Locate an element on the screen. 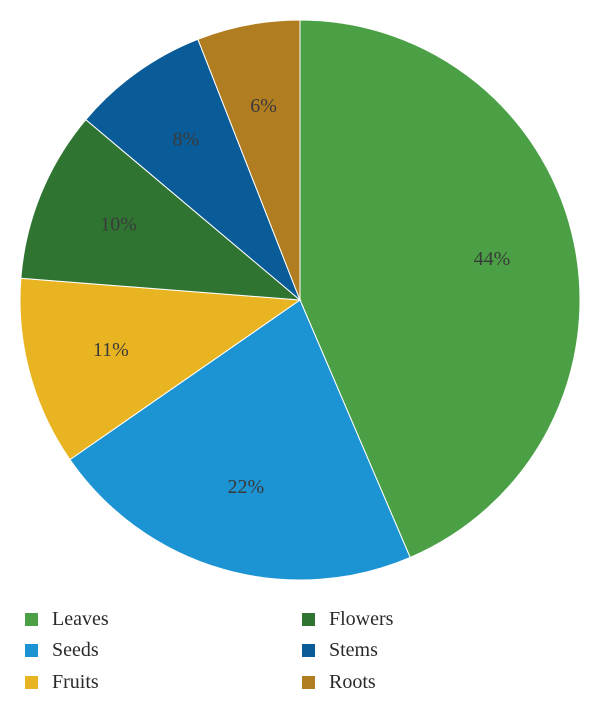 This screenshot has width=600, height=710. pie-label-seeds: 22% is located at coordinates (246, 487).